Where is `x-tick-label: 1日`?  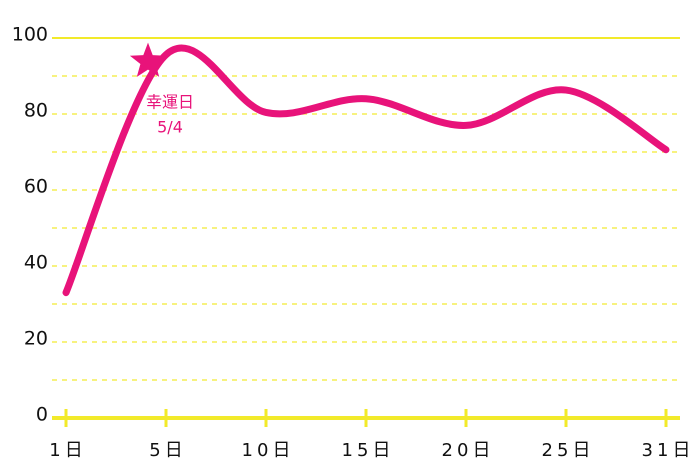
x-tick-label: 1日 is located at coordinates (67, 450).